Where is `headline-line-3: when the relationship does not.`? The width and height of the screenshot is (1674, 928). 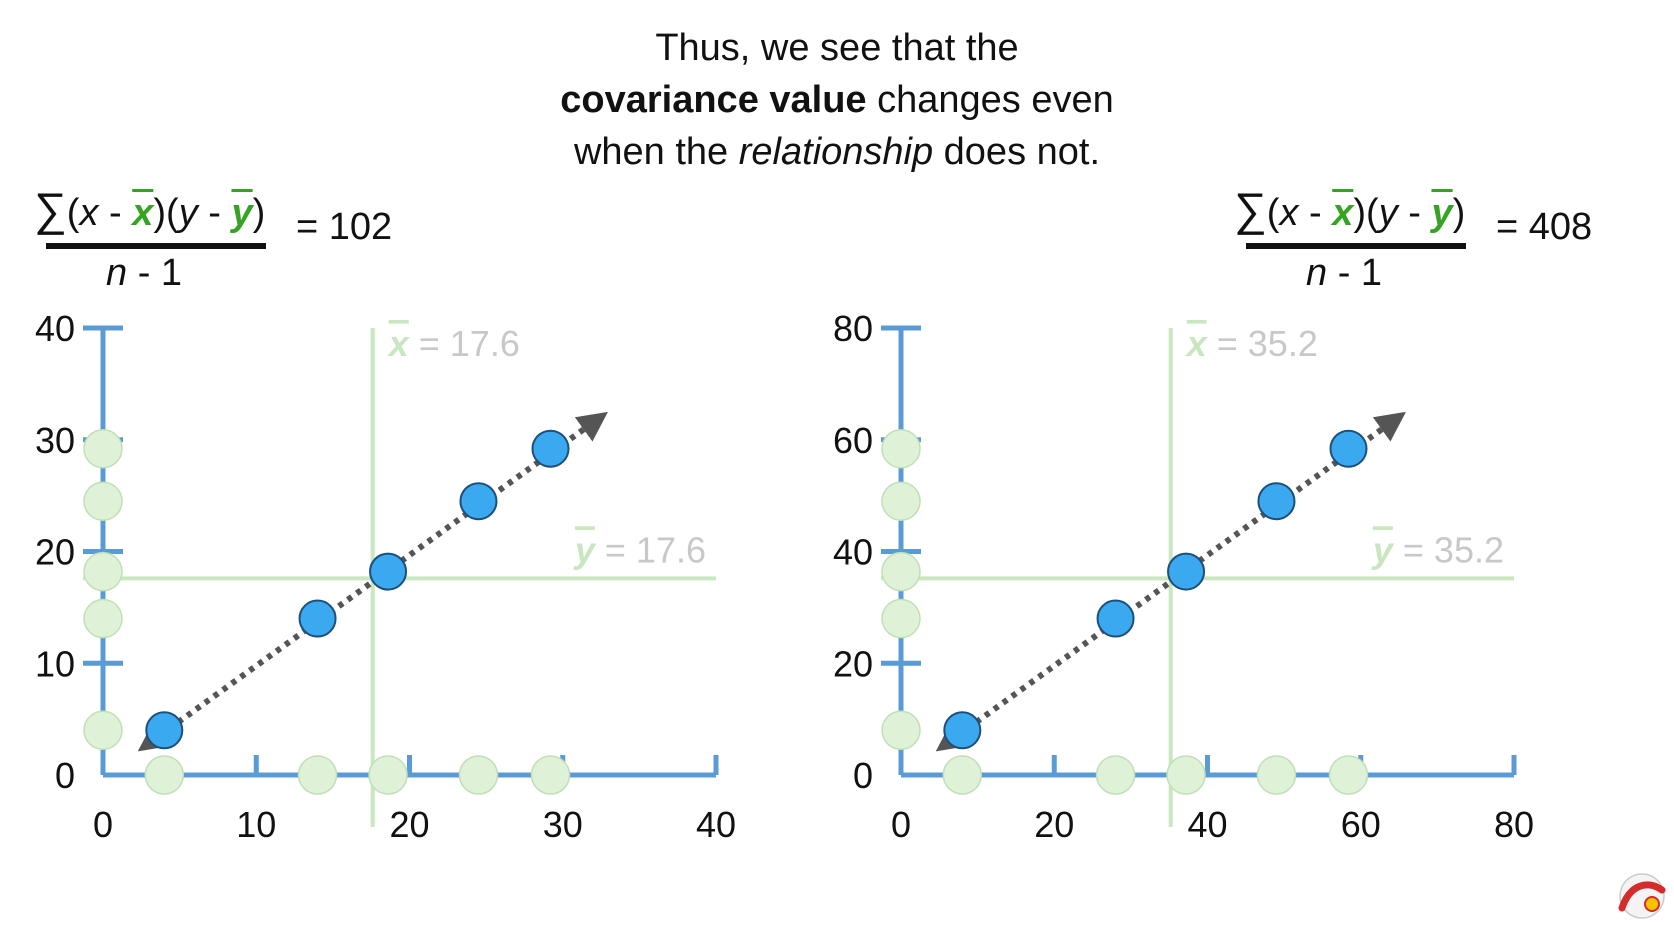
headline-line-3: when the relationship does not. is located at coordinates (837, 152).